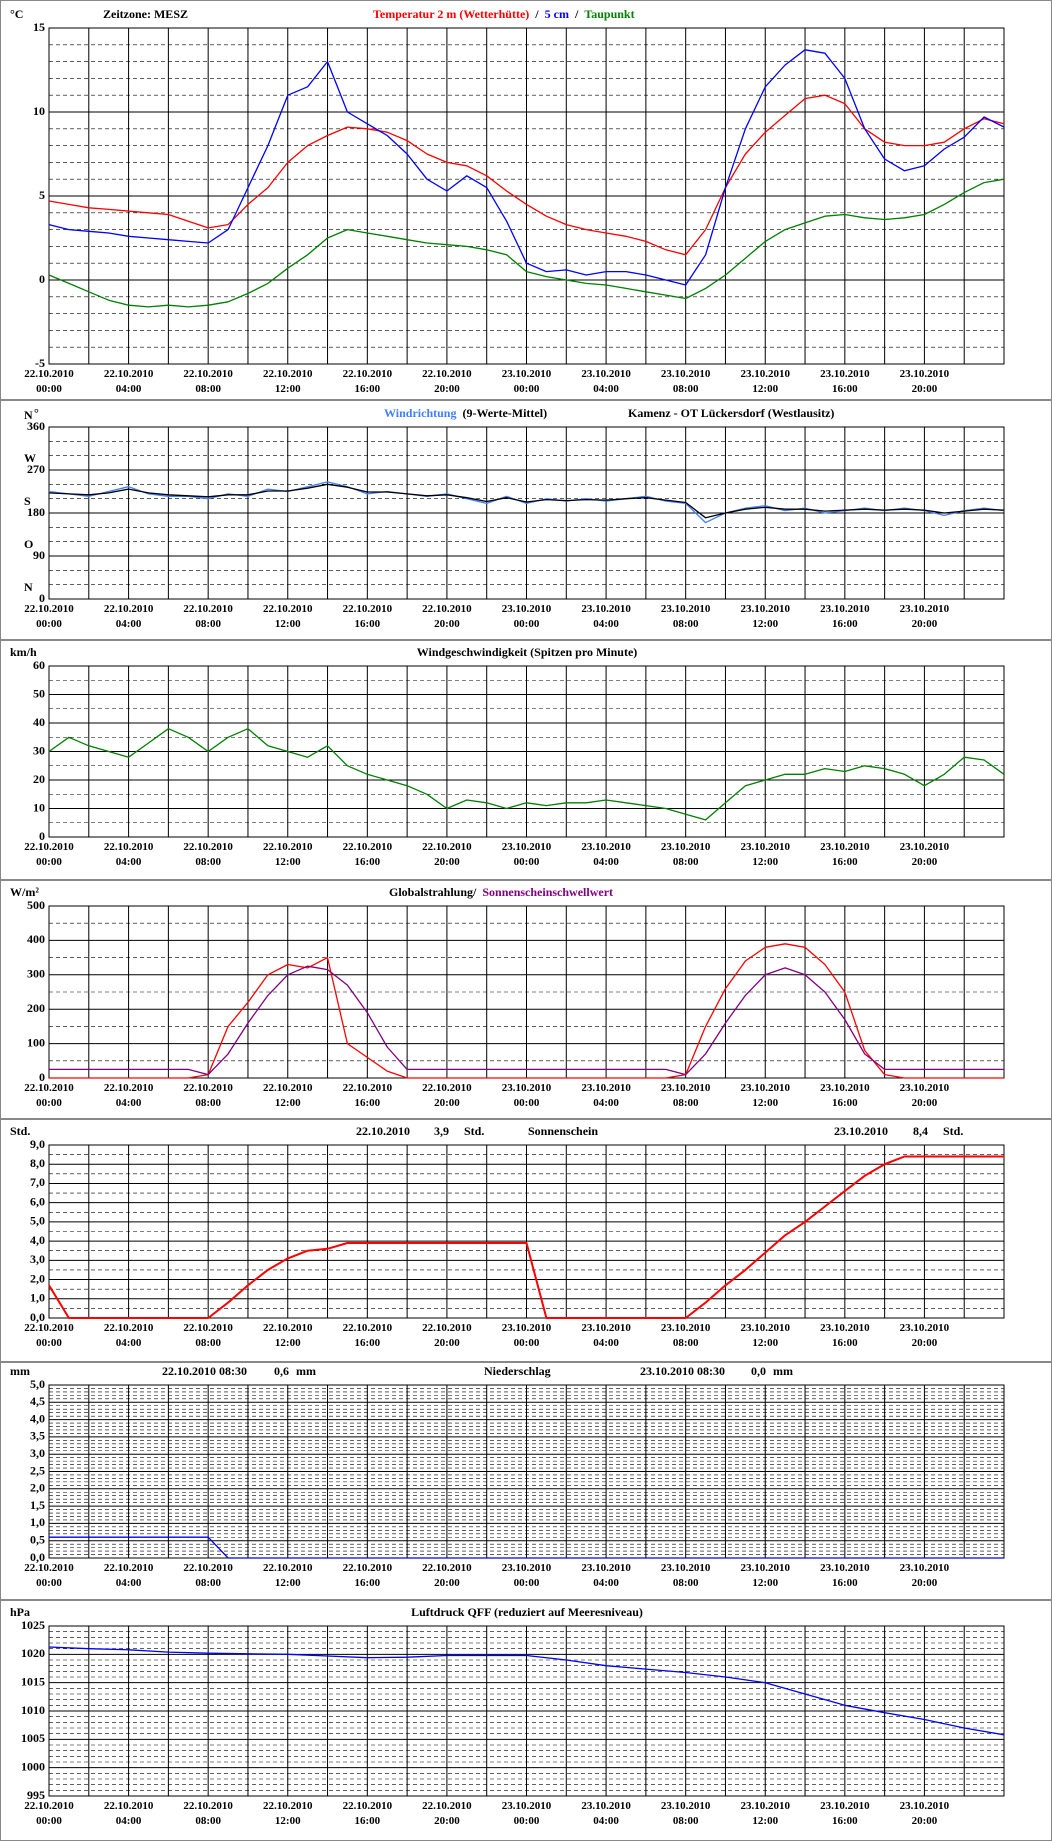 Image resolution: width=1052 pixels, height=1841 pixels. Describe the element at coordinates (281, 1371) in the screenshot. I see `annotation: 0,6` at that location.